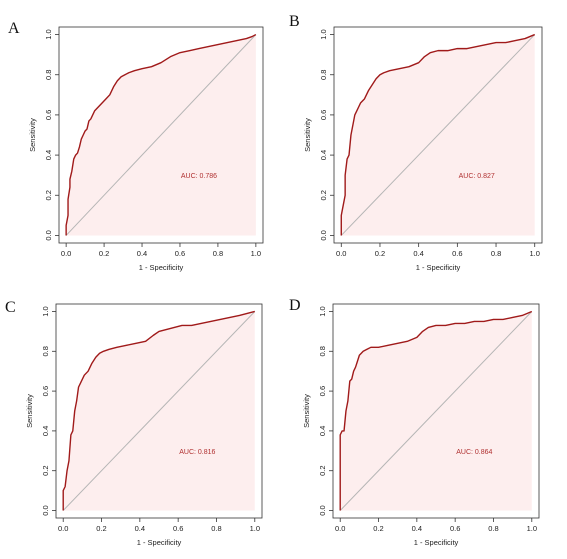  I want to click on panel-label-c: C, so click(10, 307).